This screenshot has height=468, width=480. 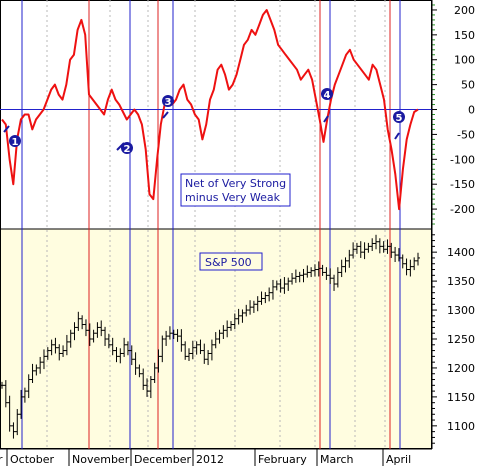 What do you see at coordinates (163, 459) in the screenshot?
I see `x-tick-label: December` at bounding box center [163, 459].